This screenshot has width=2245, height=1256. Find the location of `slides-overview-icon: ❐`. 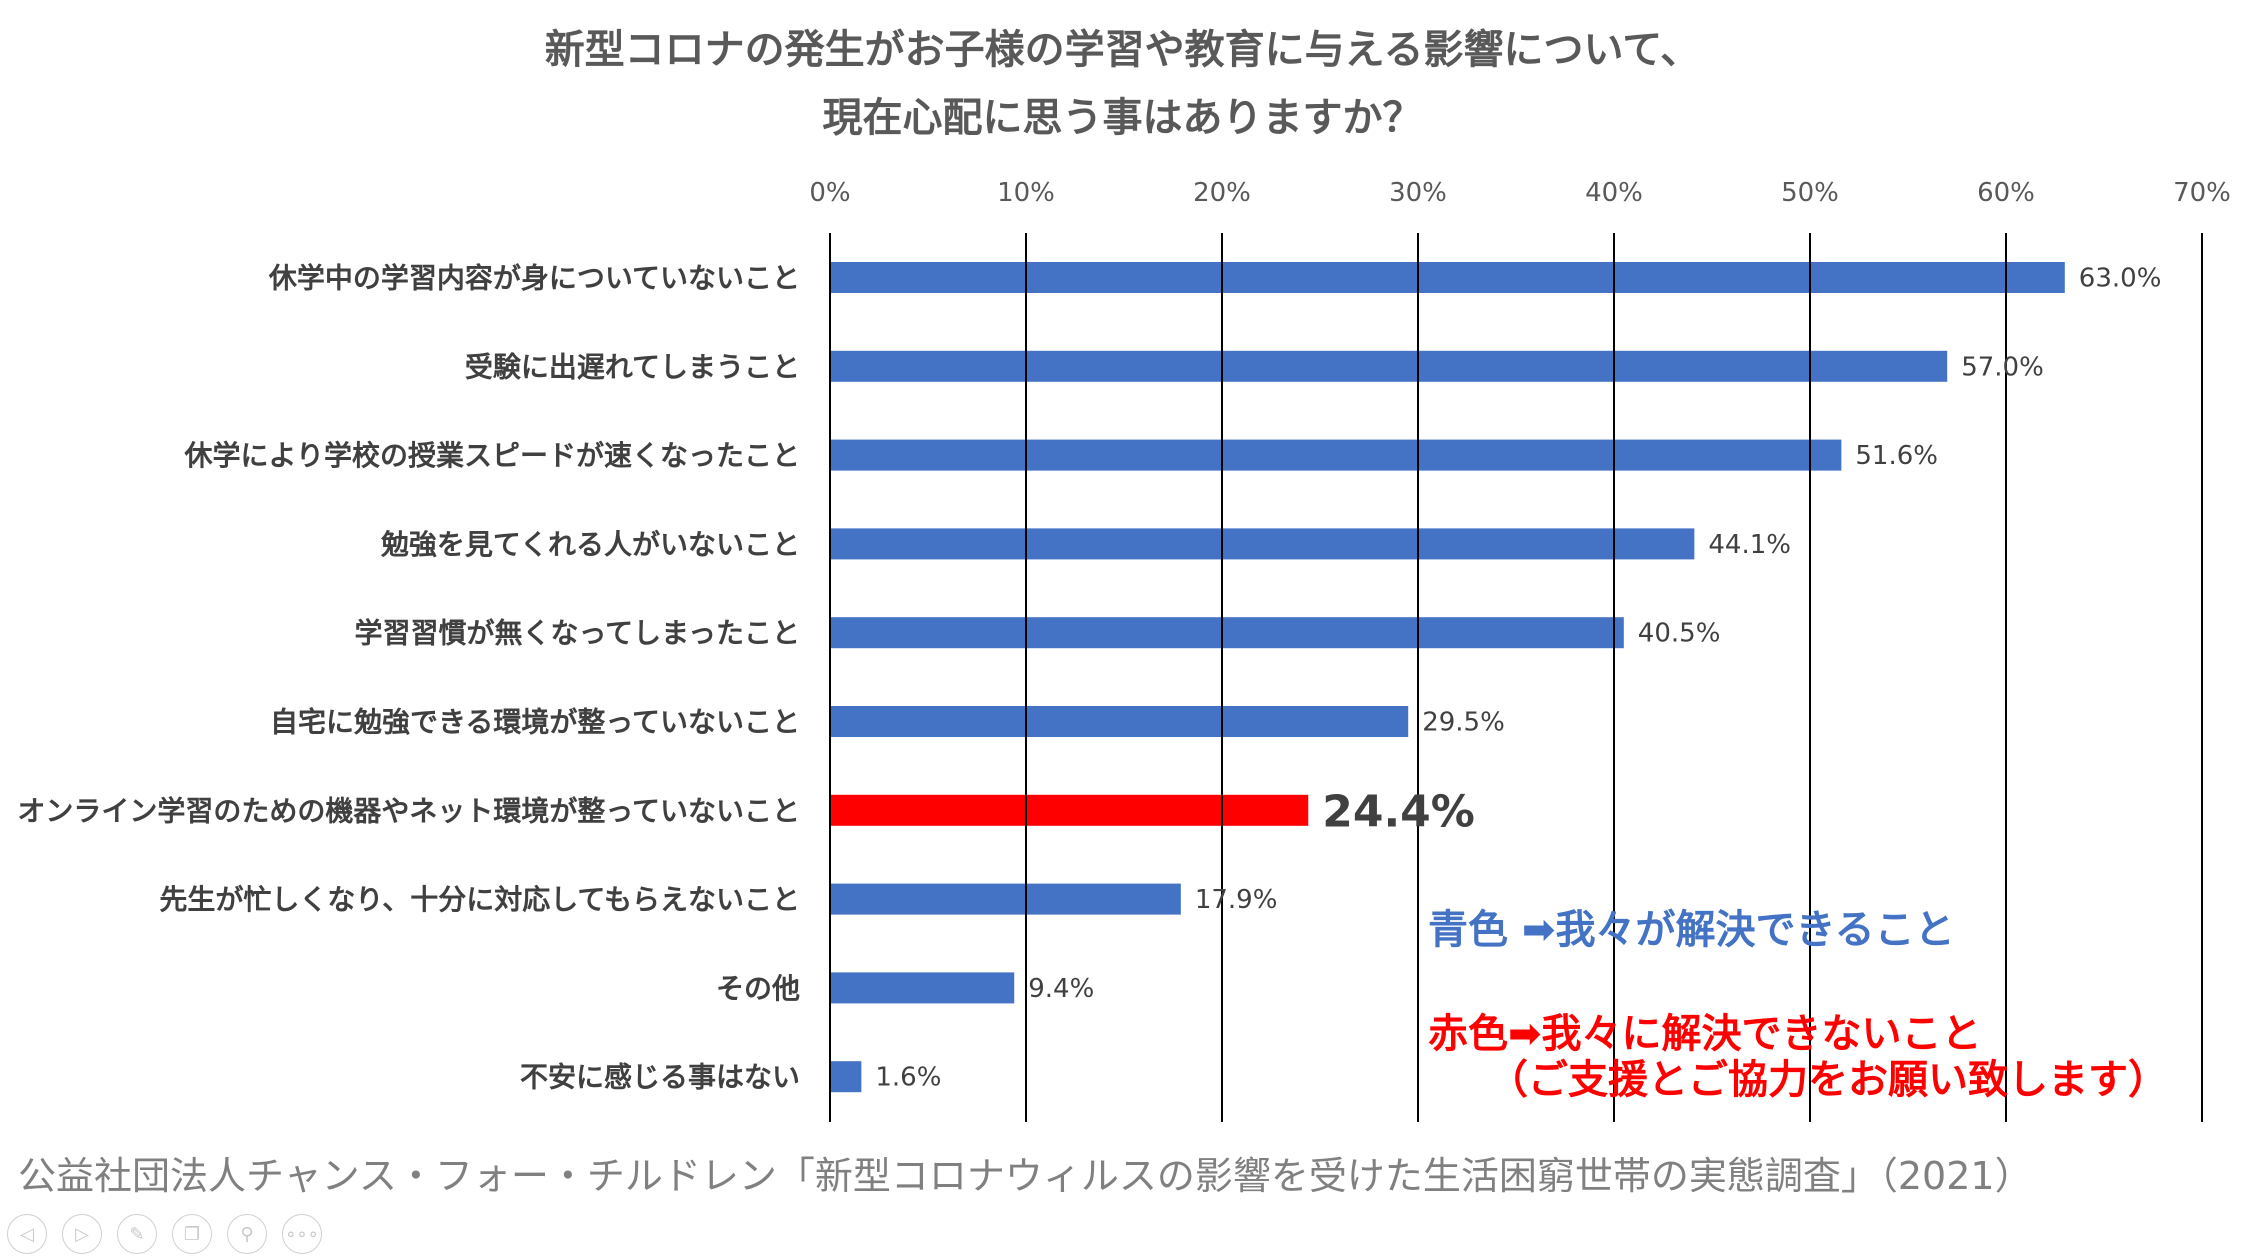

slides-overview-icon: ❐ is located at coordinates (192, 1234).